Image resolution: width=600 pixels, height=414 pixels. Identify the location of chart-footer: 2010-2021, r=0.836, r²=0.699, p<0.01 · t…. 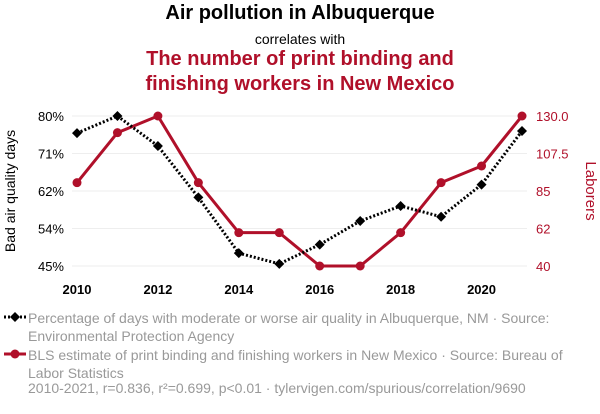
(277, 388).